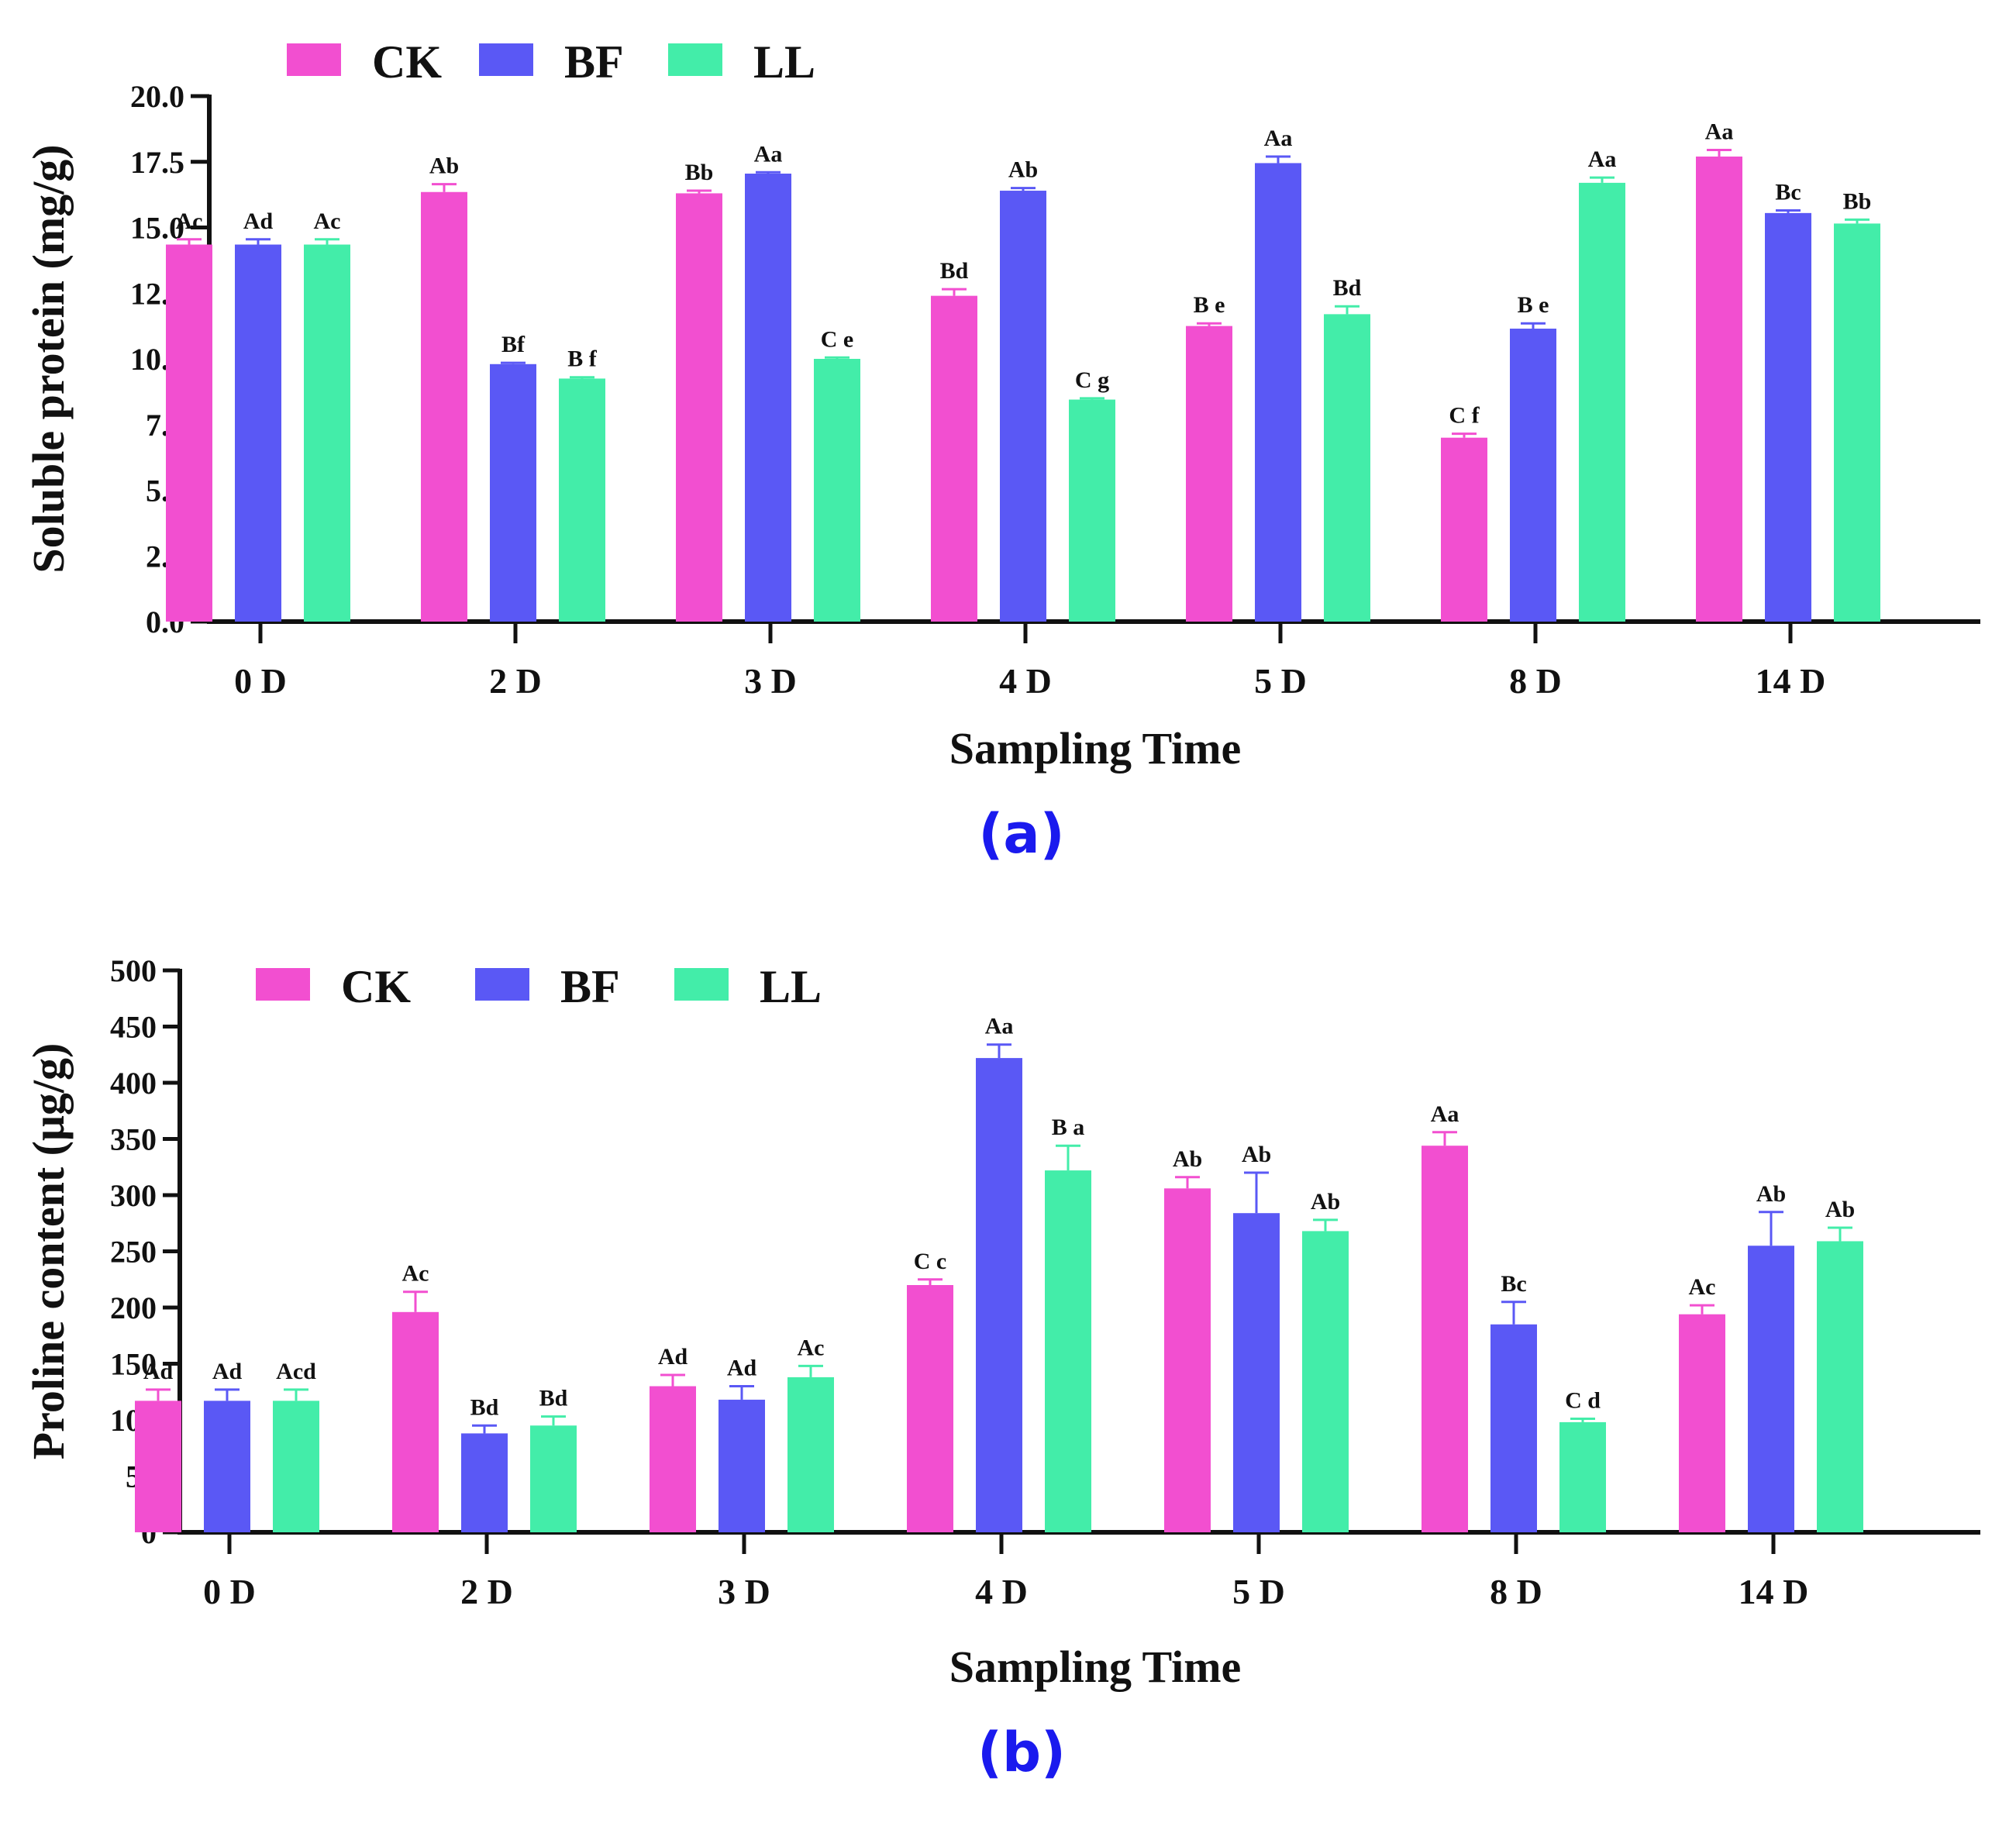 The height and width of the screenshot is (1840, 2016). I want to click on y-tick-label: 20.0, so click(157, 96).